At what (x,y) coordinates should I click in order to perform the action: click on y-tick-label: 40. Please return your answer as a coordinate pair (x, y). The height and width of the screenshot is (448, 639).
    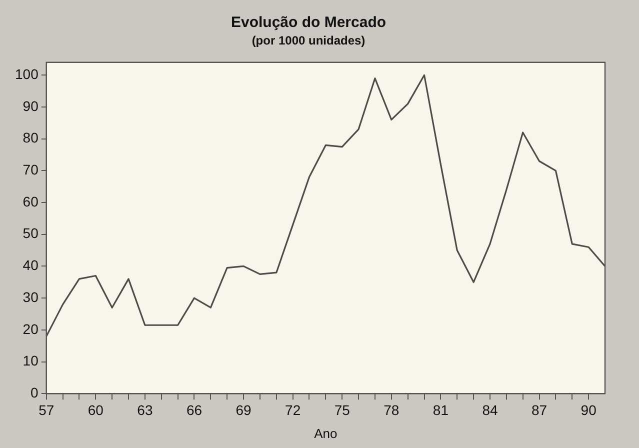
    Looking at the image, I should click on (30, 265).